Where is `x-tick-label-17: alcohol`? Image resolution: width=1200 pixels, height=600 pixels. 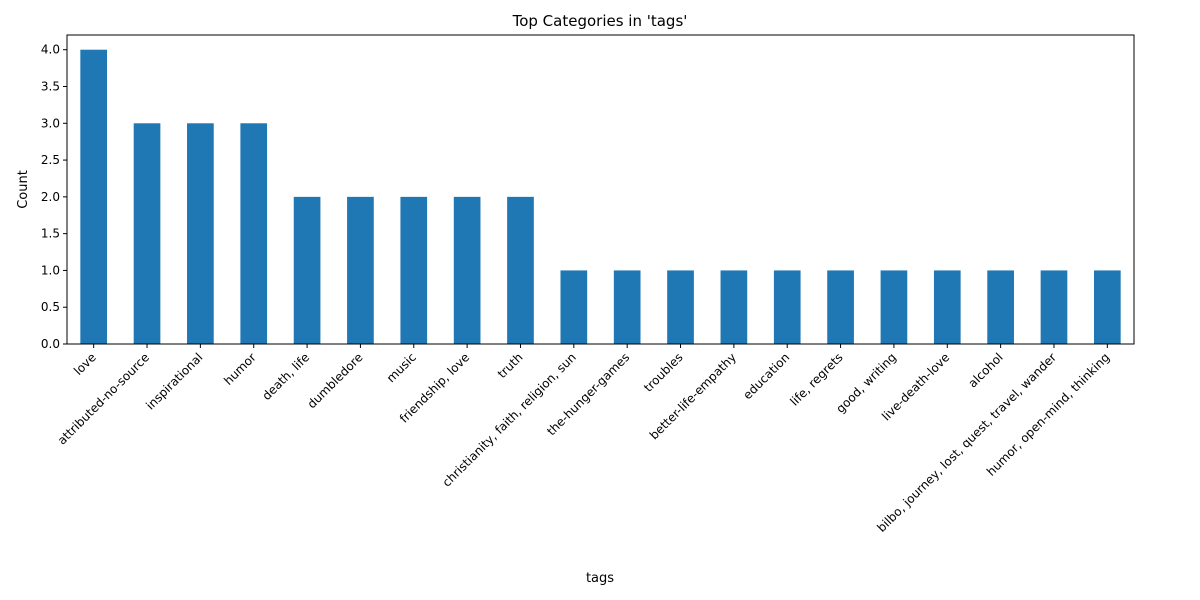 x-tick-label-17: alcohol is located at coordinates (985, 370).